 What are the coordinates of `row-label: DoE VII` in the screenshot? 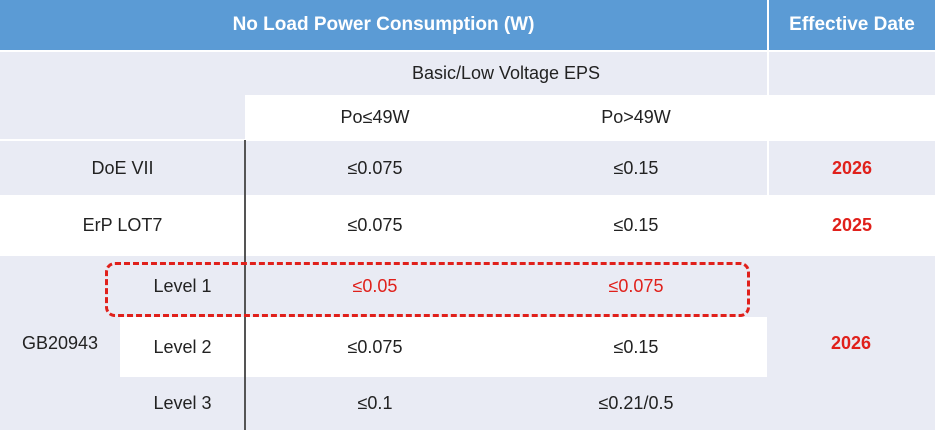 It's located at (122, 168).